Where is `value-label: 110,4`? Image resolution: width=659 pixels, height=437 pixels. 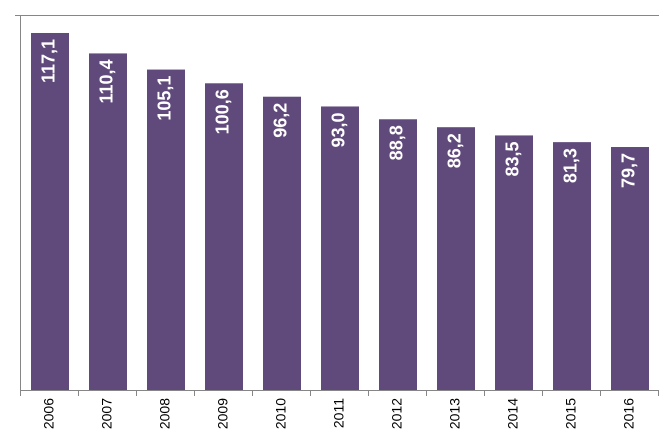 value-label: 110,4 is located at coordinates (107, 81).